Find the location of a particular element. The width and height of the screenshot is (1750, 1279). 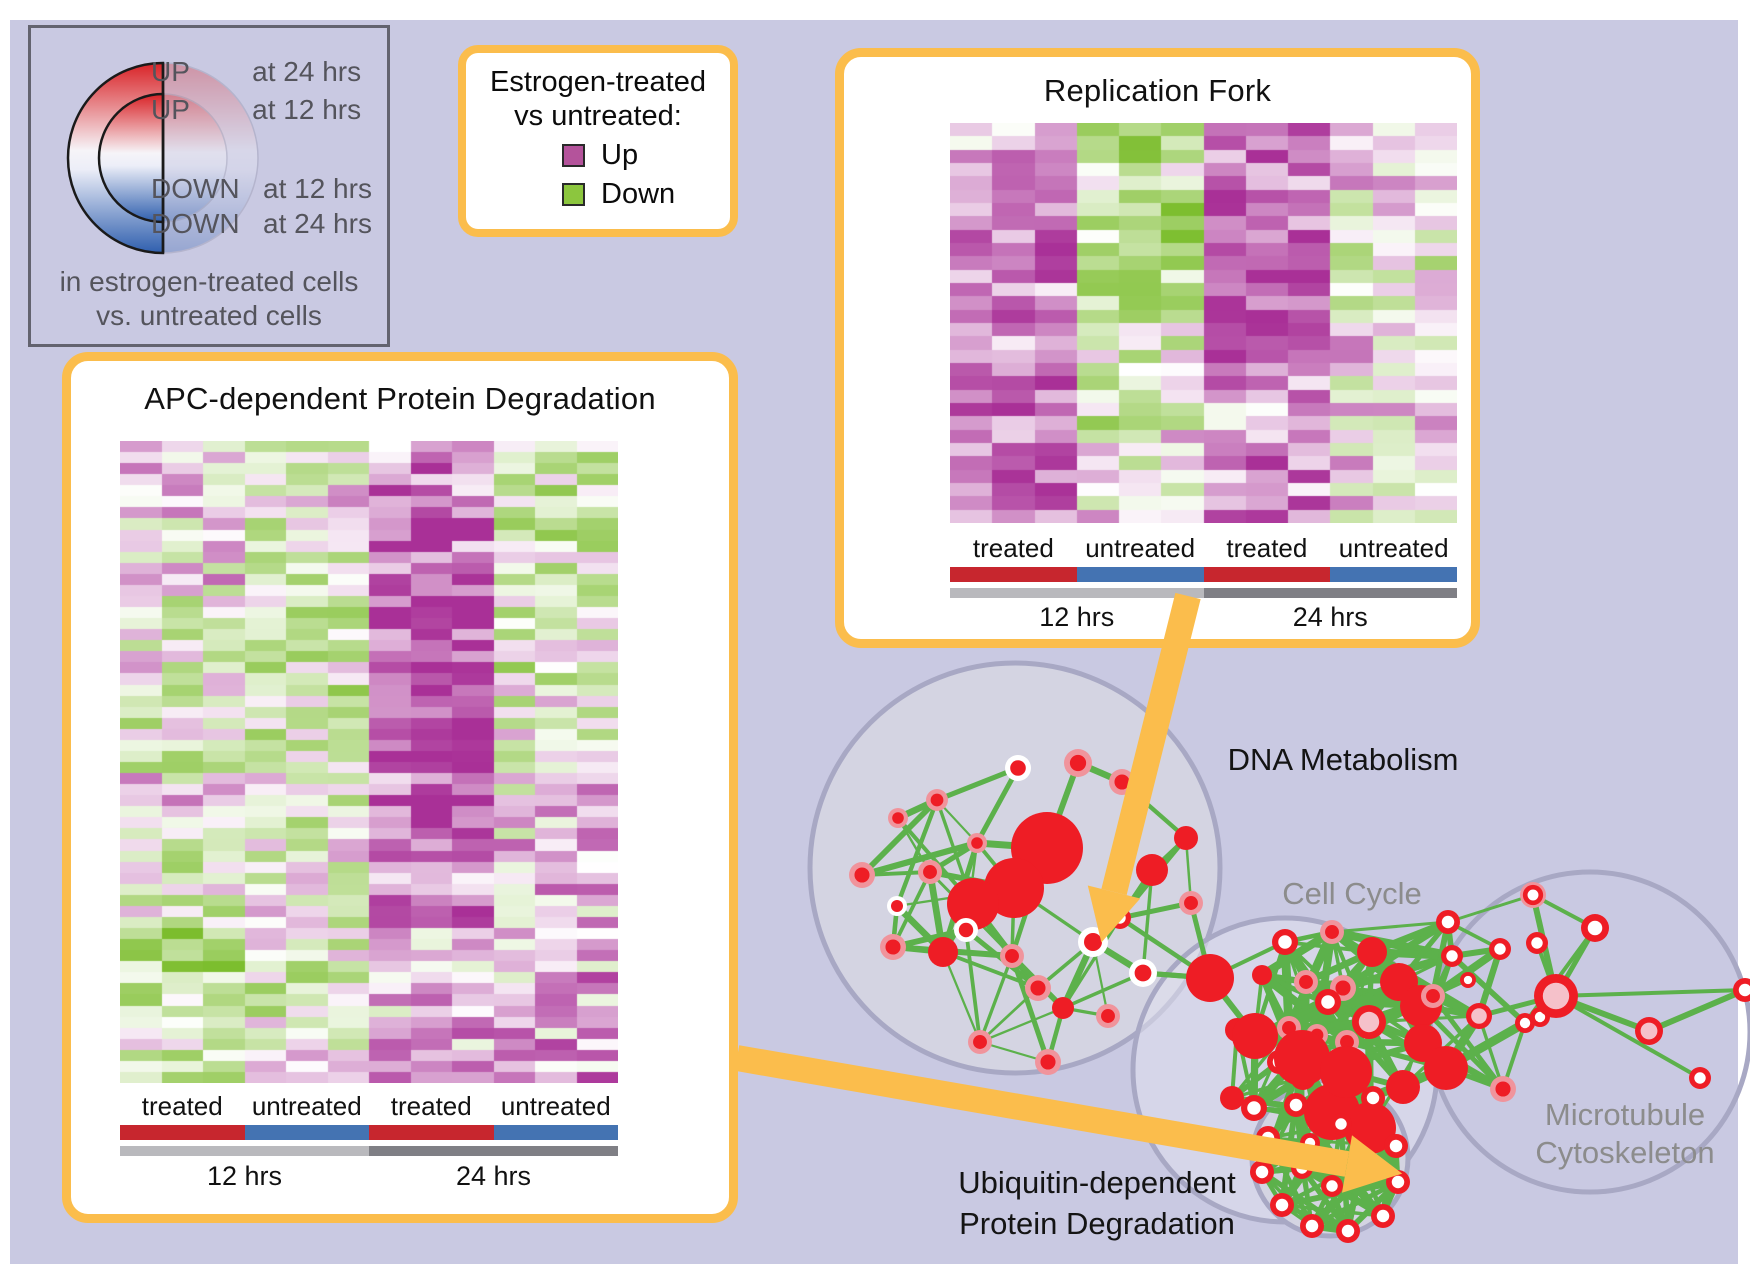

rf-condition-bar is located at coordinates (1203, 574).